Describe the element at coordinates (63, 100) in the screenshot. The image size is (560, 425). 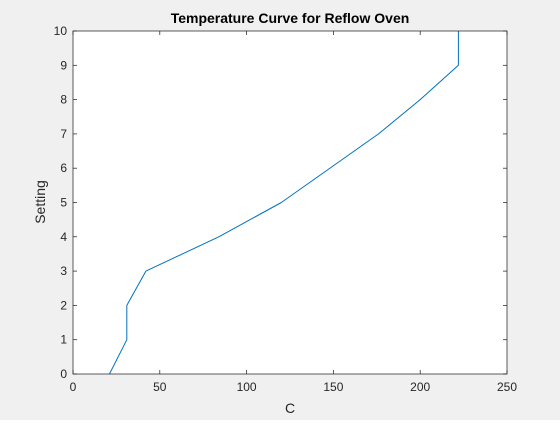
I see `y-tick-label: 8` at that location.